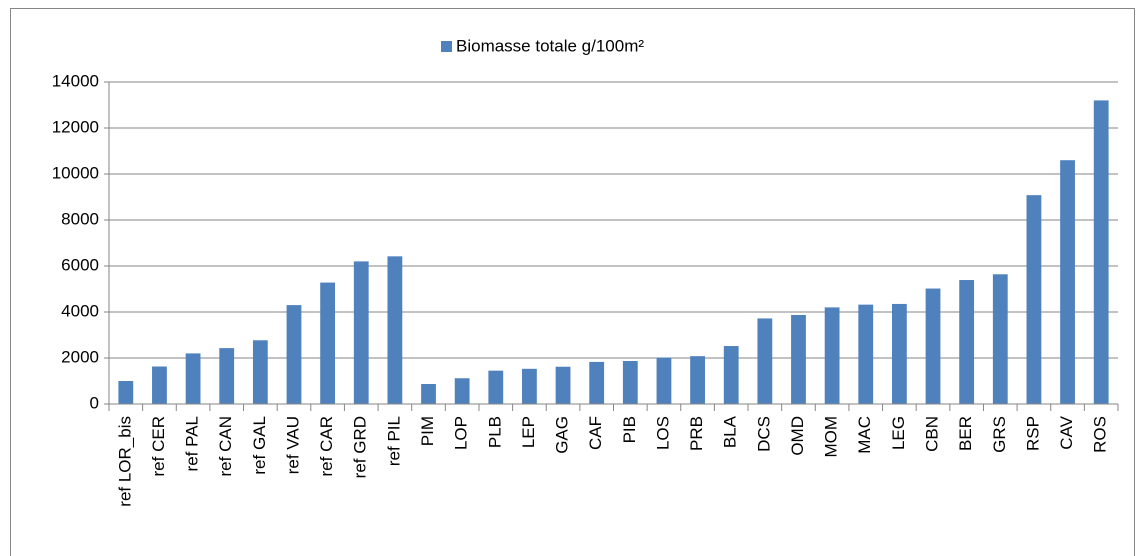  Describe the element at coordinates (80, 310) in the screenshot. I see `y-tick-label: 4000` at that location.